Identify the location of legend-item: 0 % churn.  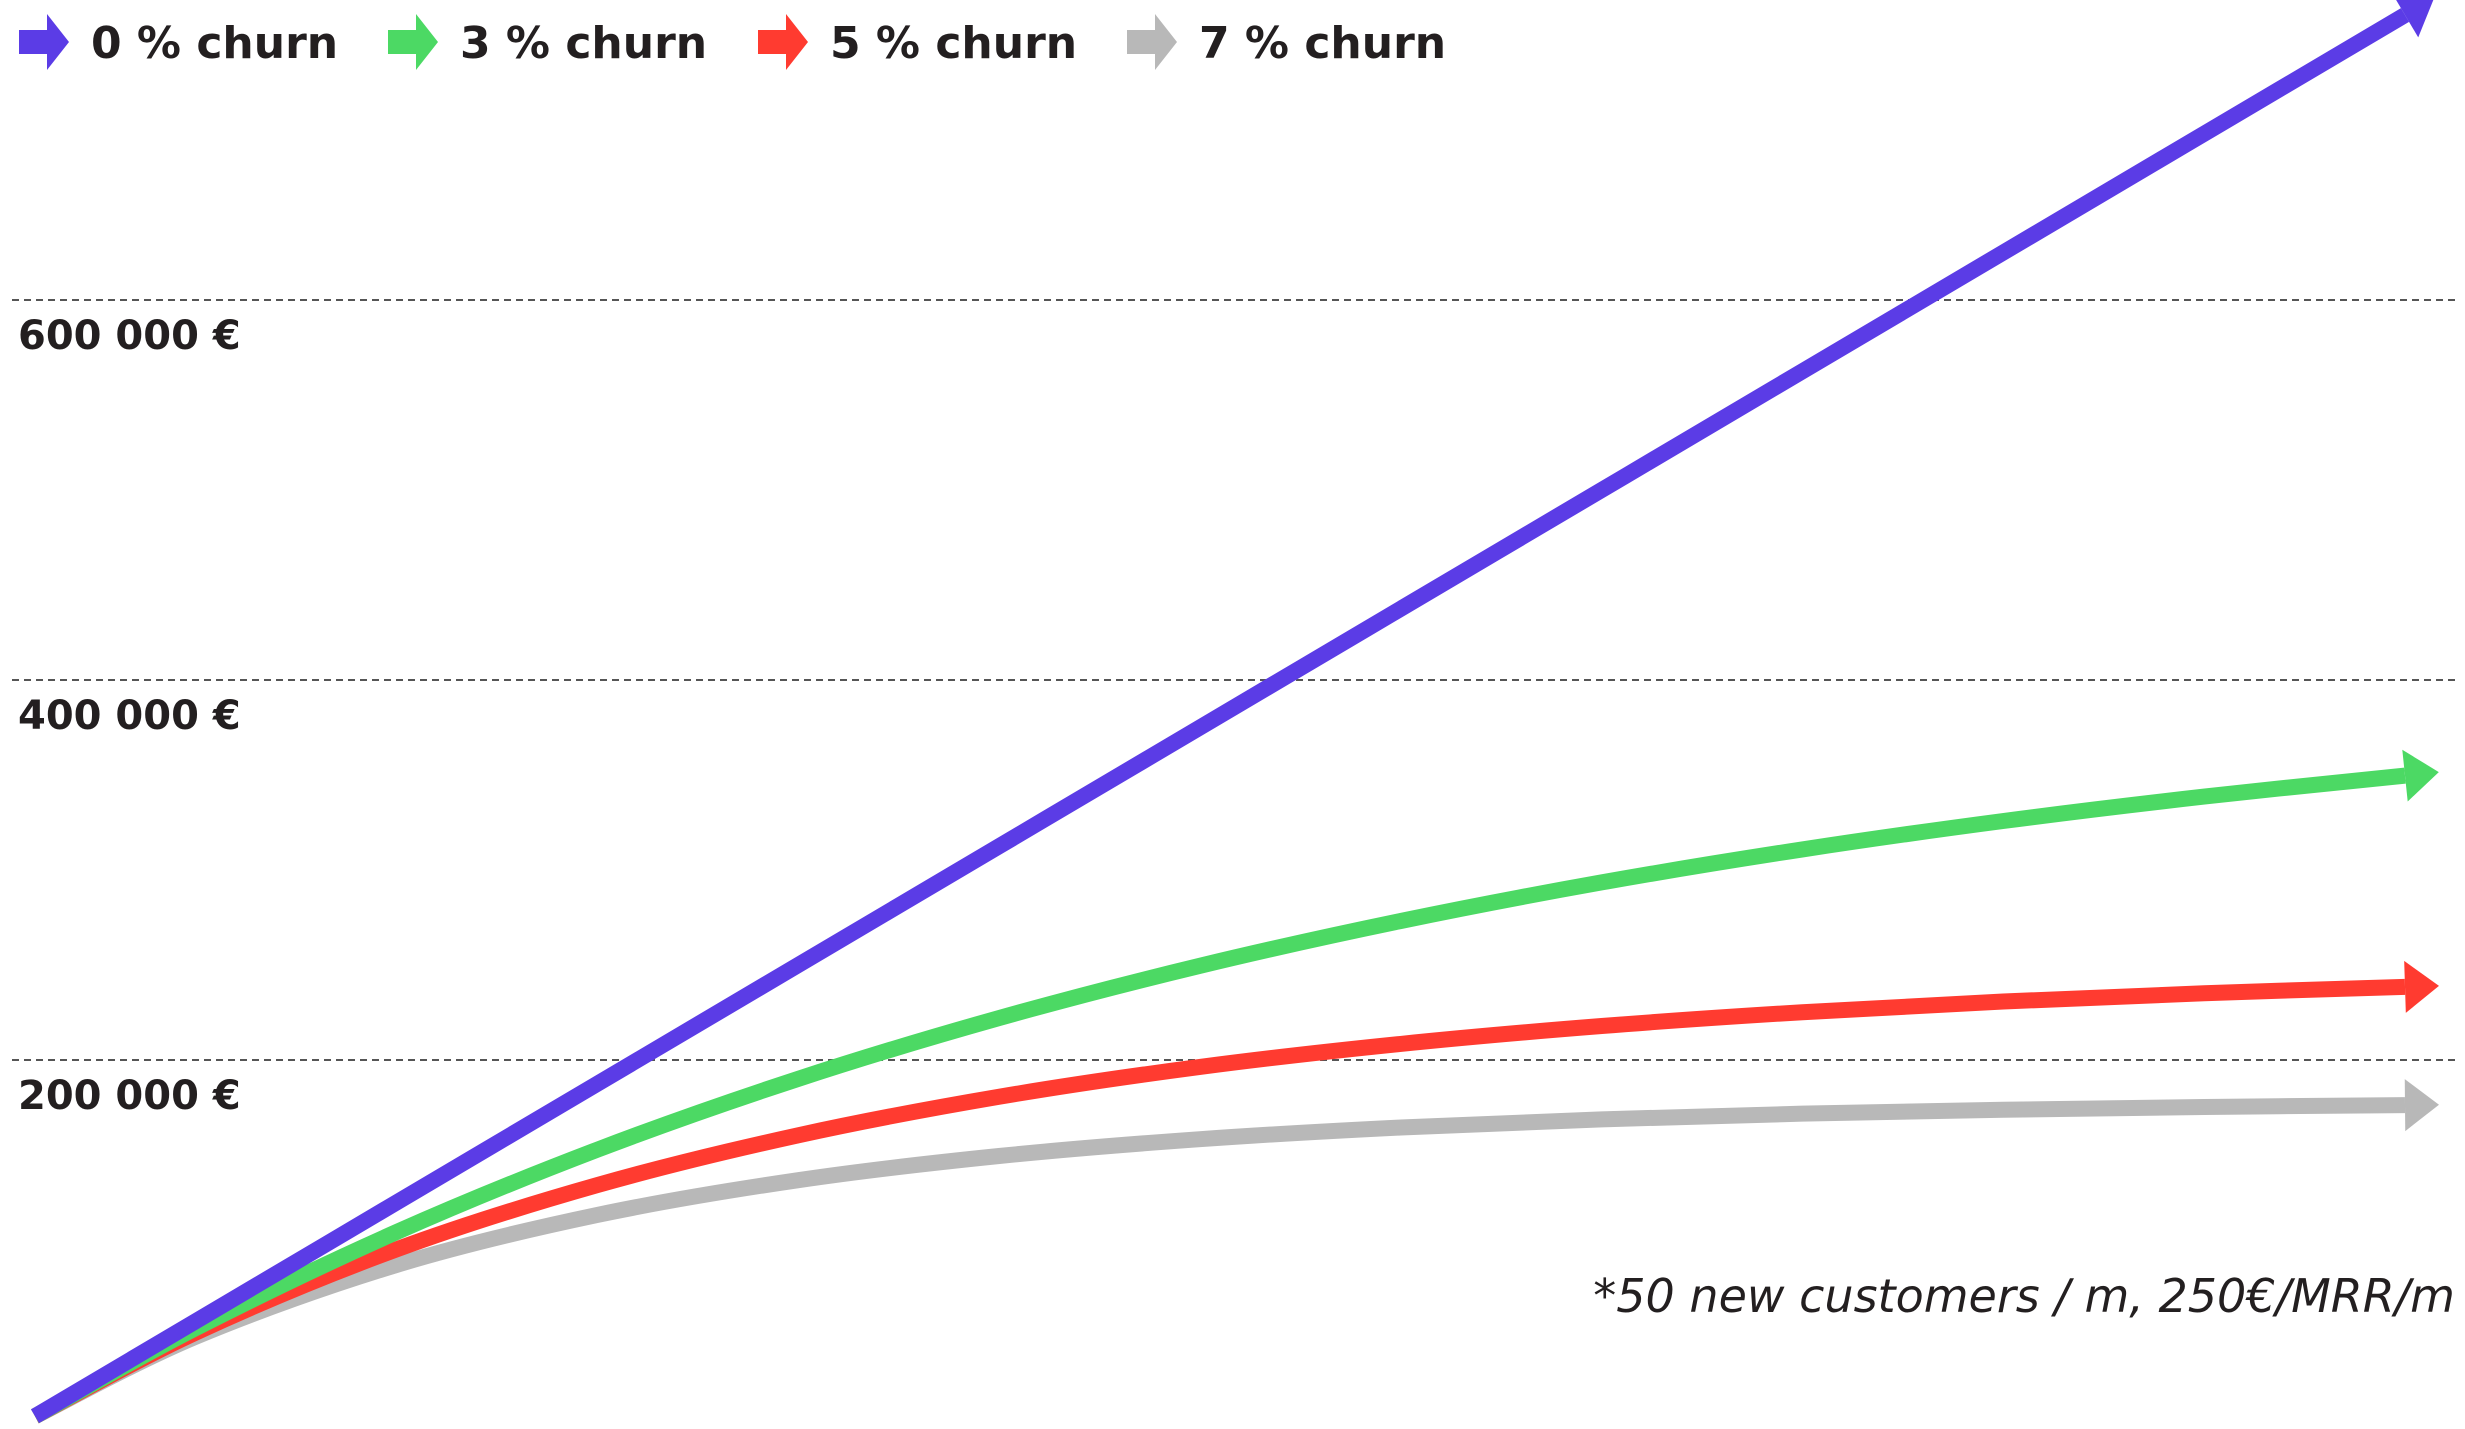
(178, 42).